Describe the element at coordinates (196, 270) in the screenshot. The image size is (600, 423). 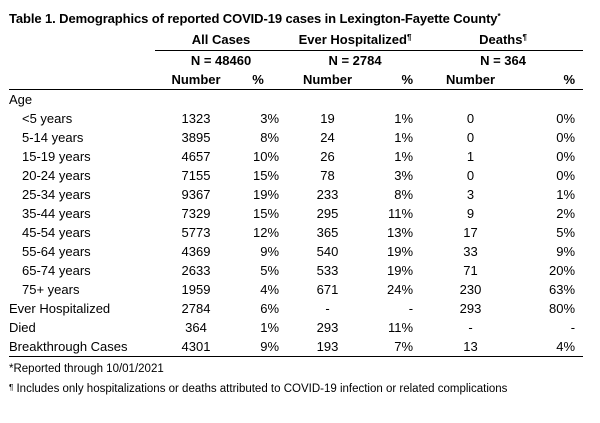
I see `all-cases-number: 2633` at that location.